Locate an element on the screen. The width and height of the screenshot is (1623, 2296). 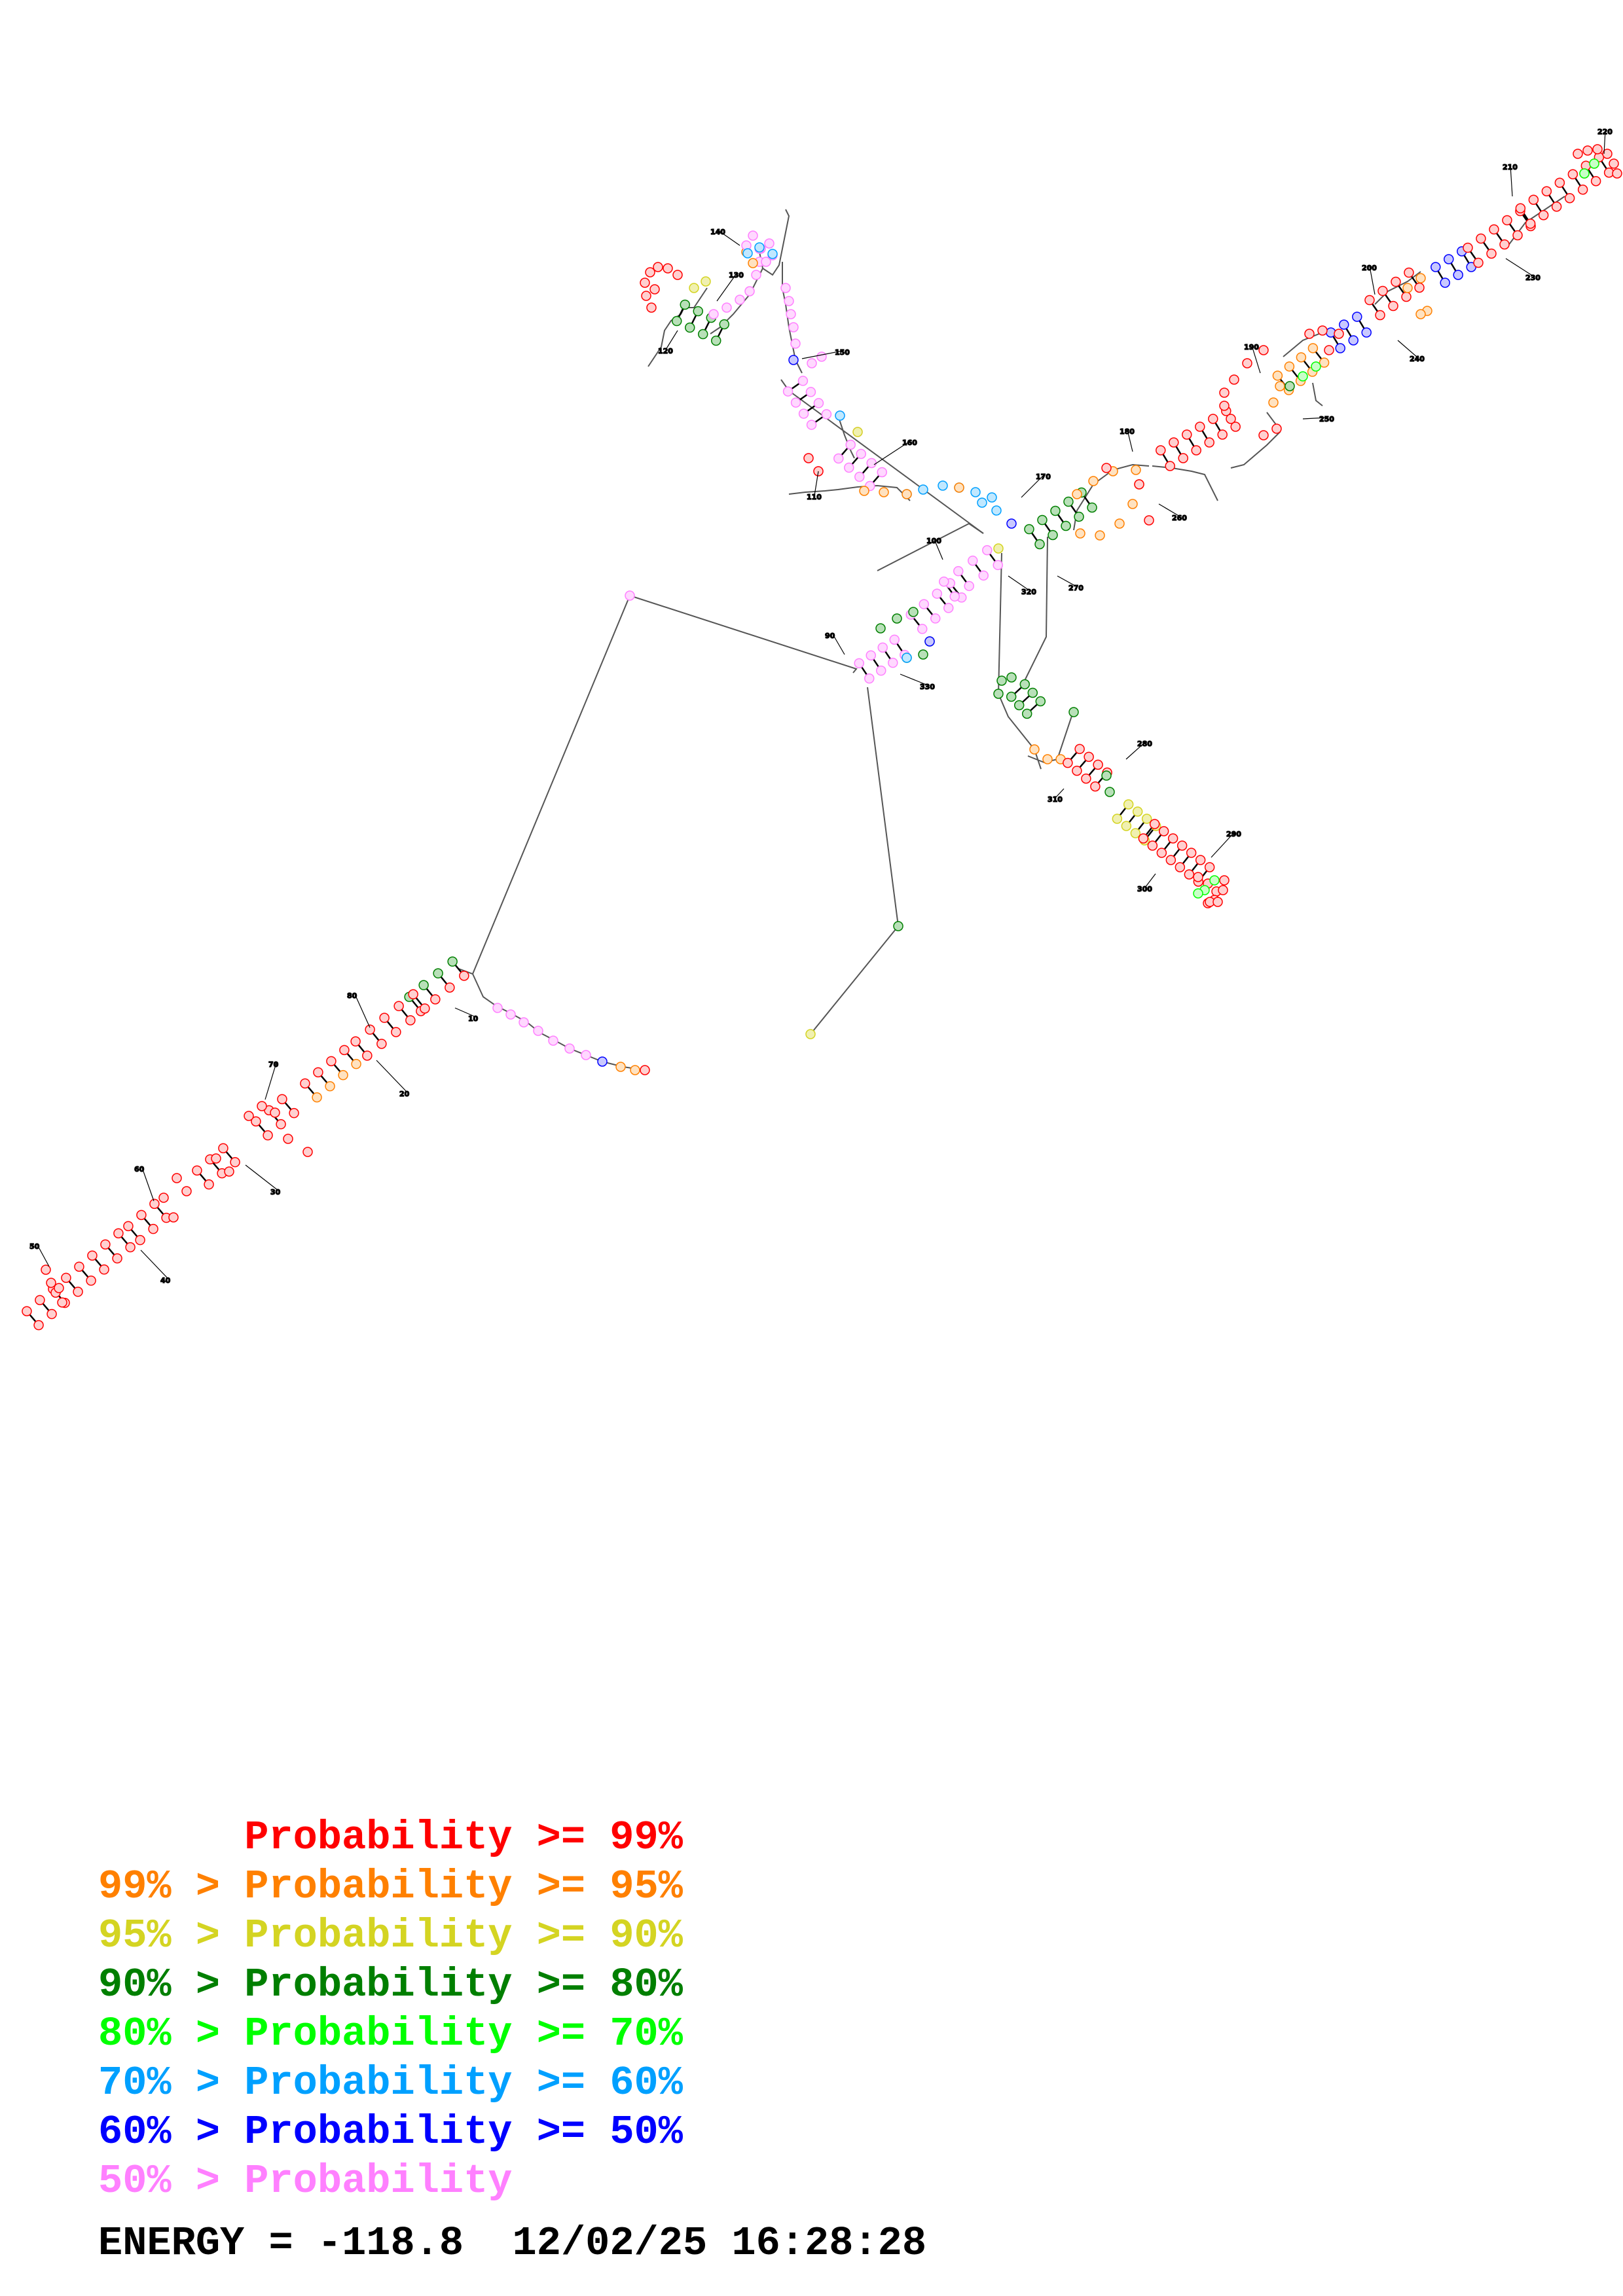
energy-label: ENERGY = is located at coordinates (208, 2243).